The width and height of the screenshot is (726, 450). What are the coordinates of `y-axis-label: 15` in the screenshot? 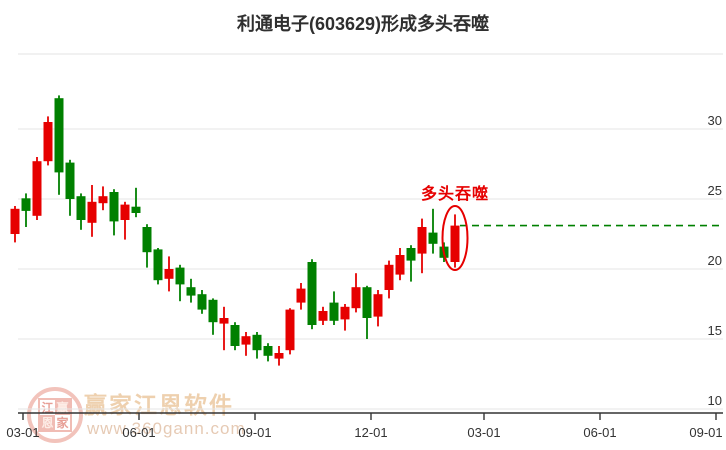 It's located at (715, 330).